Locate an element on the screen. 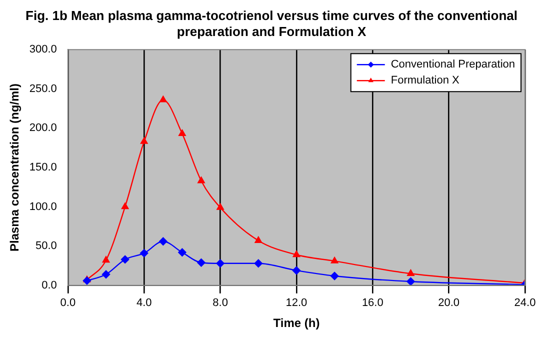  y-tick-label: 250.0 is located at coordinates (43, 88).